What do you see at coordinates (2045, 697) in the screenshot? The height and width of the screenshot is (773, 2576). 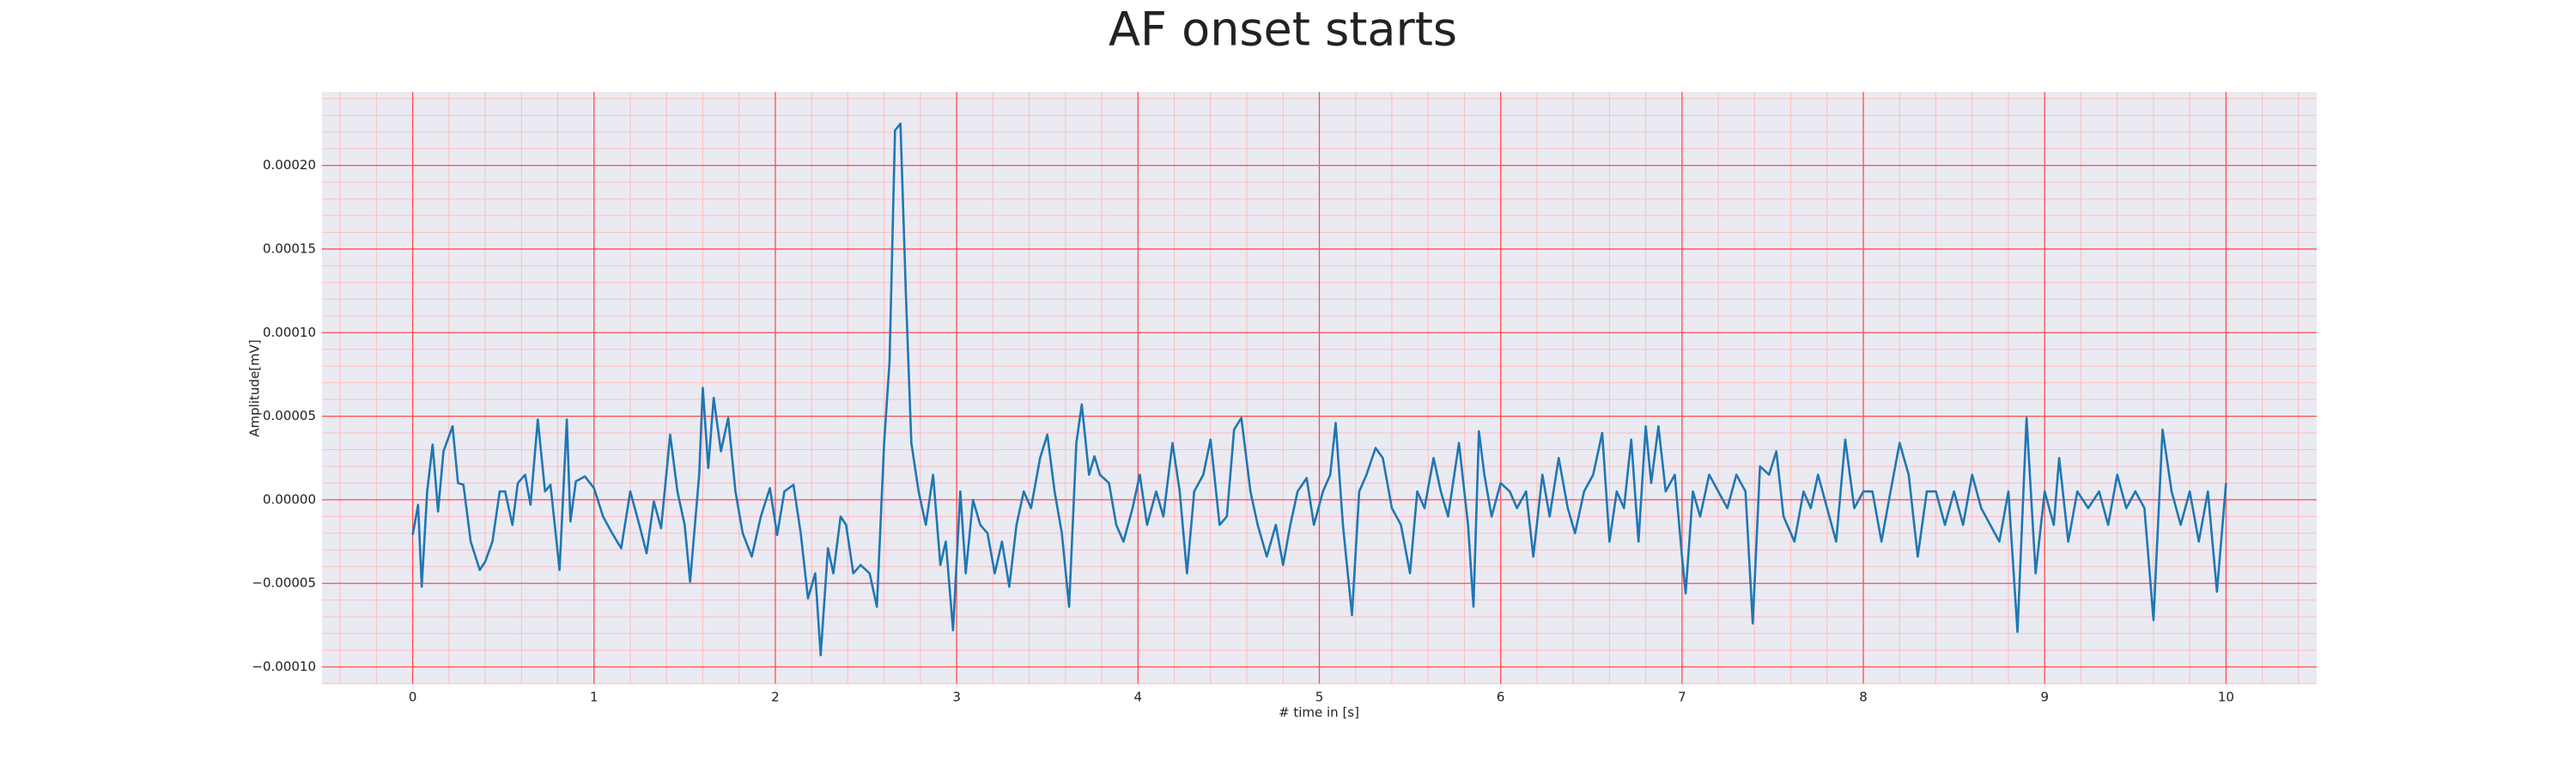 I see `x-tick-label: 9` at bounding box center [2045, 697].